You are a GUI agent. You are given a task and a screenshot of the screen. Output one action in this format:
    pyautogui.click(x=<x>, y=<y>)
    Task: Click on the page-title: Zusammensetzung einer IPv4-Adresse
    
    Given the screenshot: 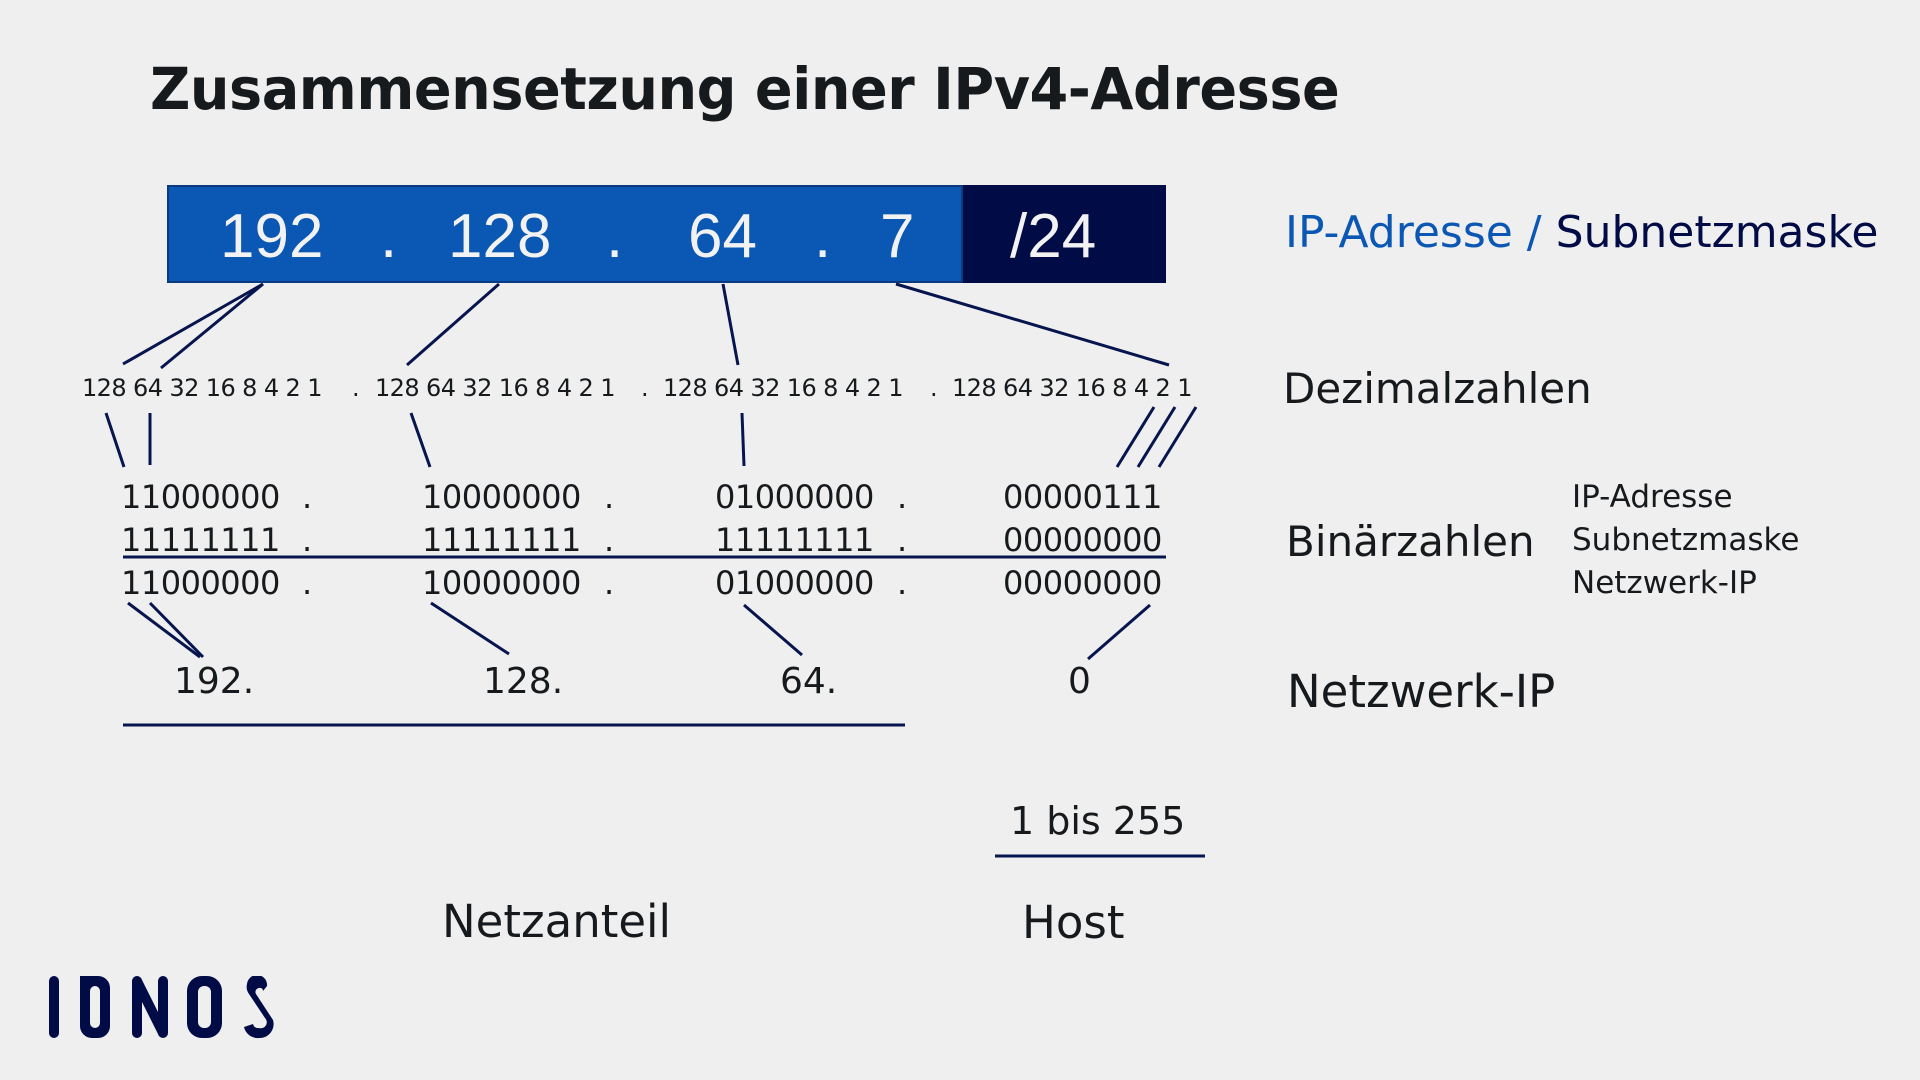 What is the action you would take?
    pyautogui.click(x=745, y=89)
    